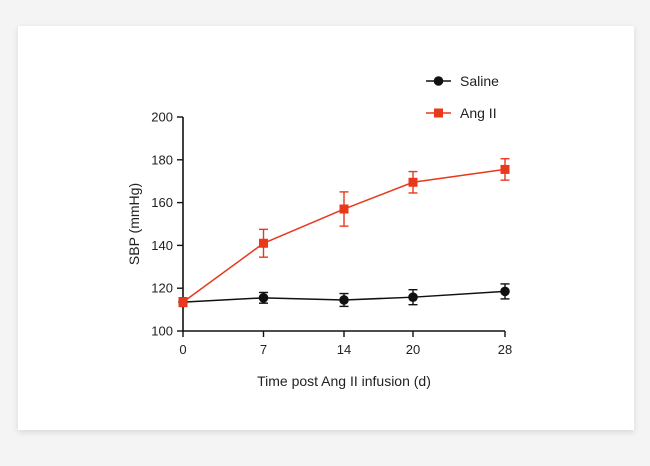 This screenshot has width=650, height=466. Describe the element at coordinates (263, 349) in the screenshot. I see `x-tick-label-7: 7` at that location.